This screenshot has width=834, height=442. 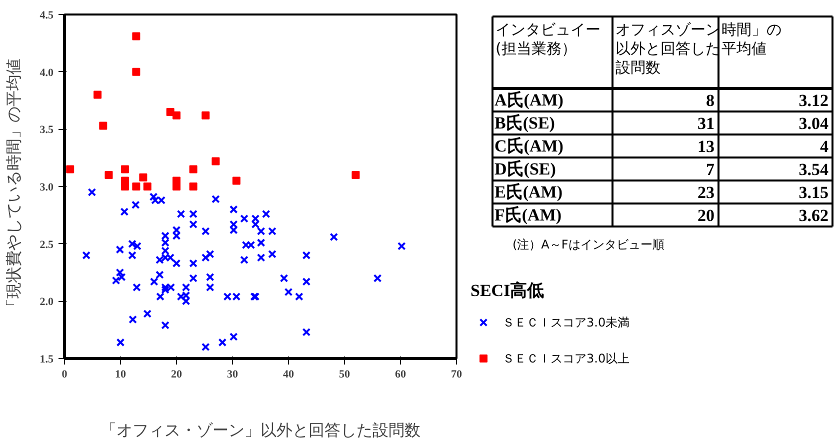 I want to click on text: (注）A～Fはインタビュー順, so click(x=588, y=245).